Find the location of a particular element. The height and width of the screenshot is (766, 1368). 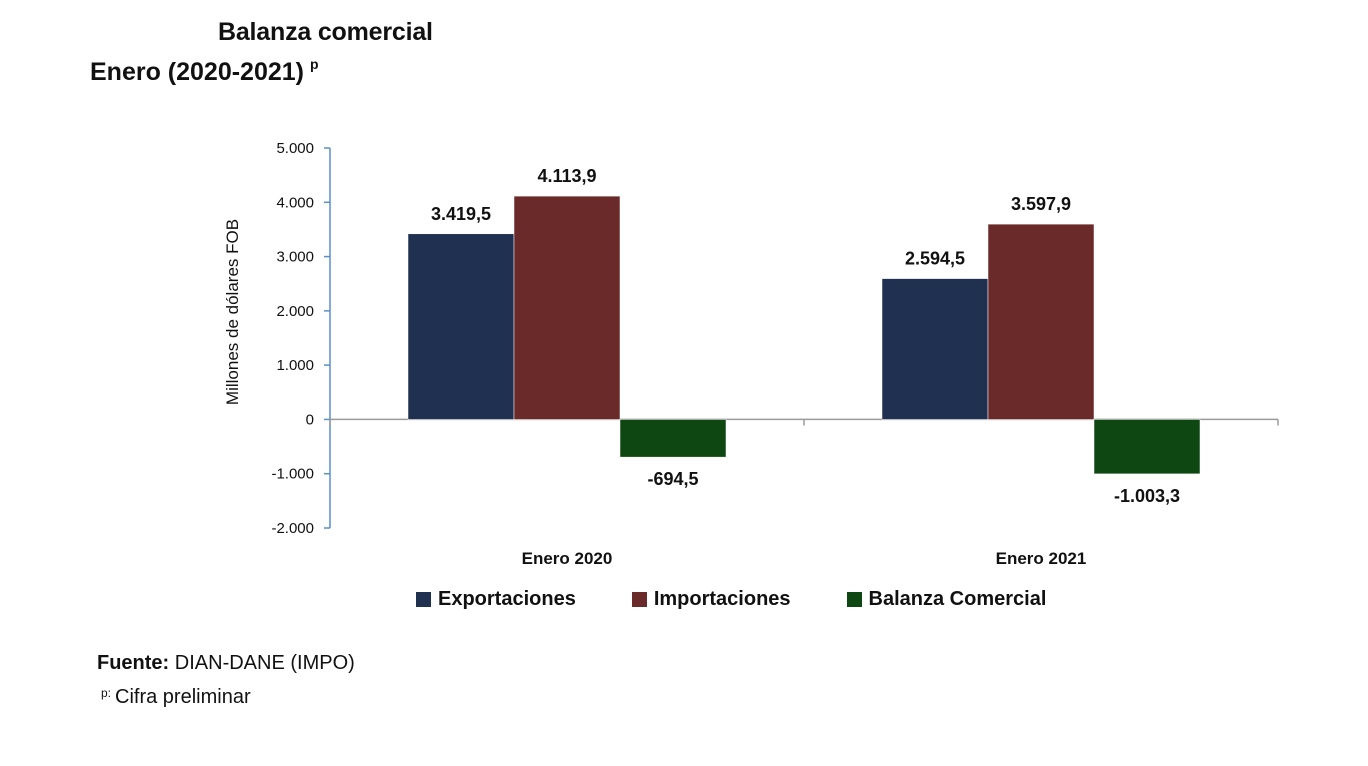

legend-item: Importaciones is located at coordinates (711, 599).